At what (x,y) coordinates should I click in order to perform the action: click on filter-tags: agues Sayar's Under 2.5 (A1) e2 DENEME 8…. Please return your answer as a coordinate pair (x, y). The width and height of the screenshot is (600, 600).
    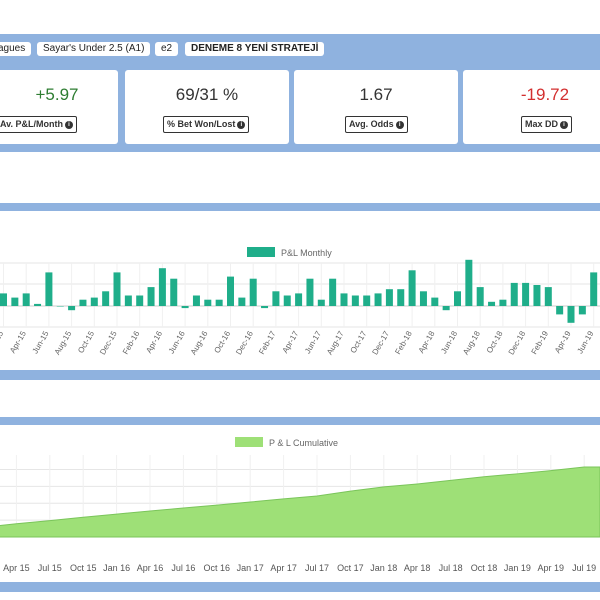
    Looking at the image, I should click on (300, 49).